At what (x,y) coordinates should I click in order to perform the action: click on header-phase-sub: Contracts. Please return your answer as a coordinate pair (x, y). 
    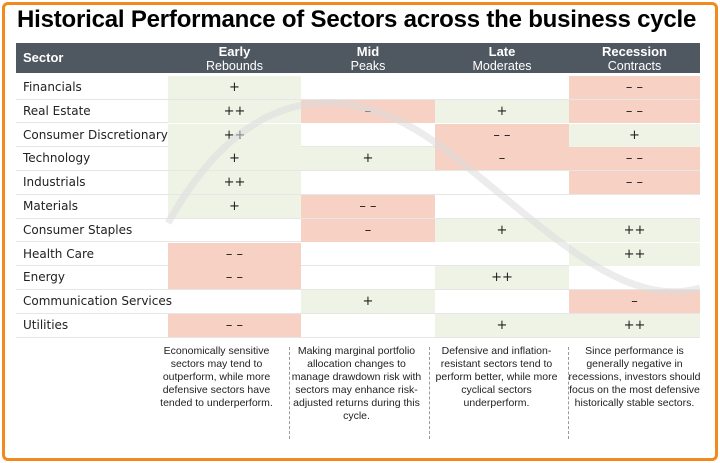
    Looking at the image, I should click on (634, 66).